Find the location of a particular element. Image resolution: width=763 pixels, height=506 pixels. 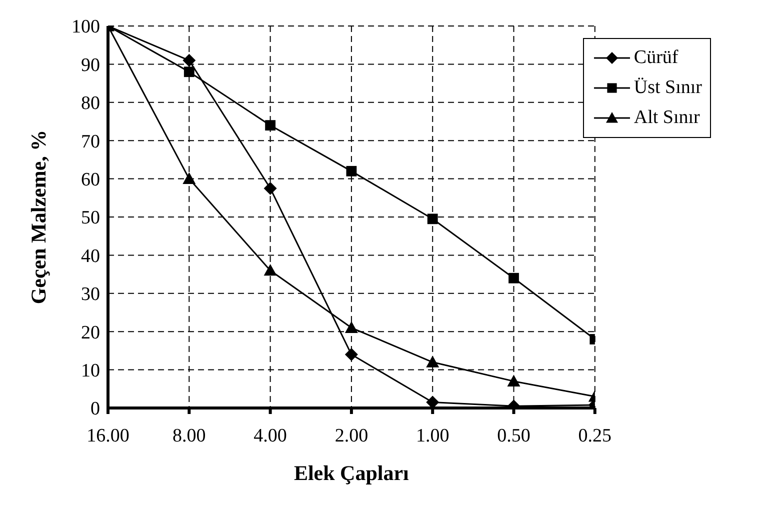

x-tick-label: 4.00 is located at coordinates (270, 435).